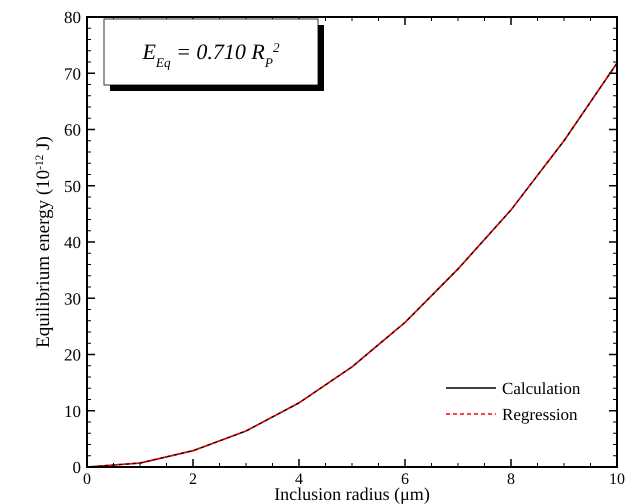 This screenshot has width=643, height=504. I want to click on x-tick-label: 10, so click(617, 479).